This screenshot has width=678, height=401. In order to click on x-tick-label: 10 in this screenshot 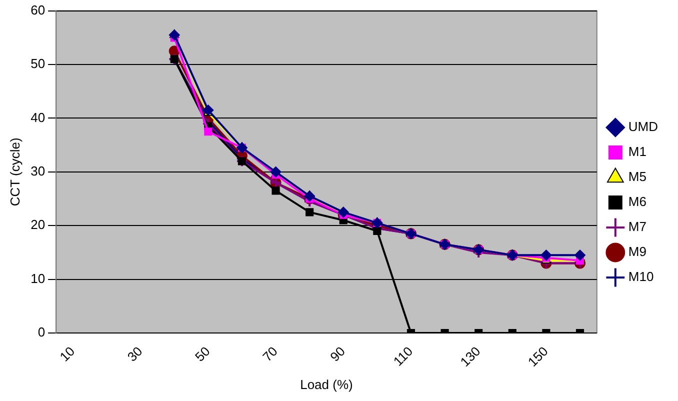, I will do `click(67, 354)`.